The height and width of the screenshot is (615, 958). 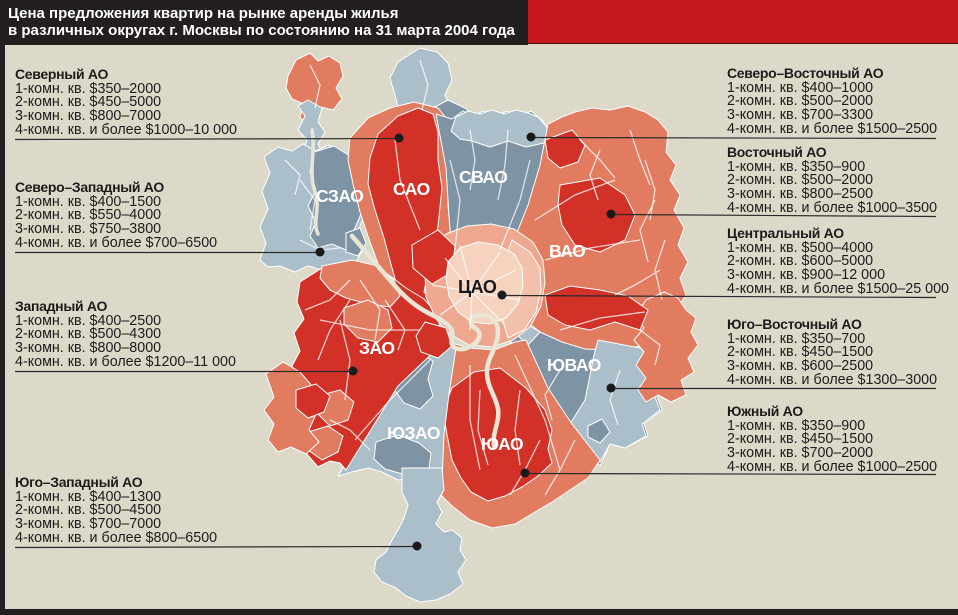 I want to click on svg-text: ВАО, so click(x=567, y=251).